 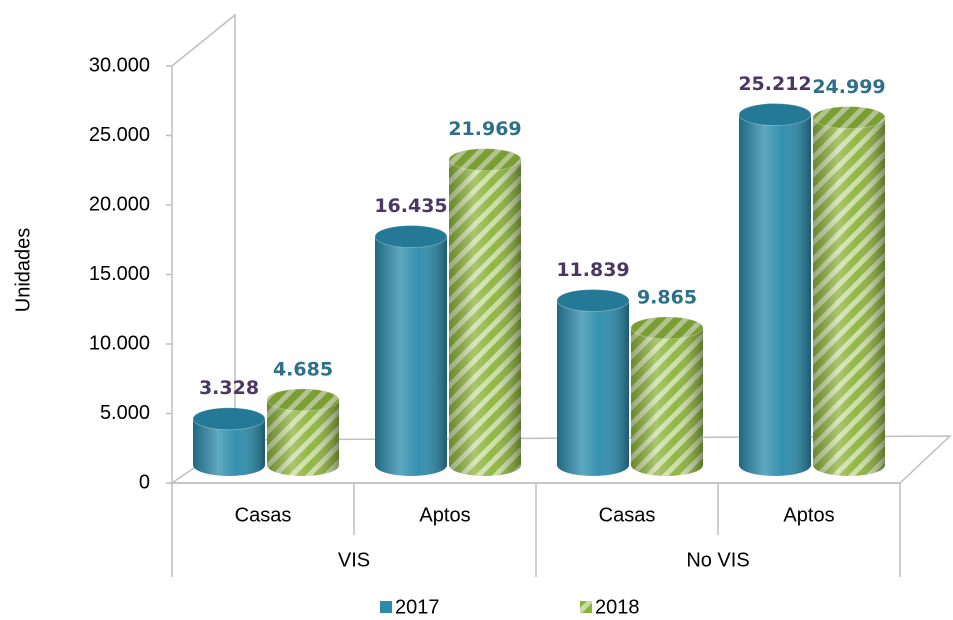 What do you see at coordinates (417, 607) in the screenshot?
I see `legend-label: 2017` at bounding box center [417, 607].